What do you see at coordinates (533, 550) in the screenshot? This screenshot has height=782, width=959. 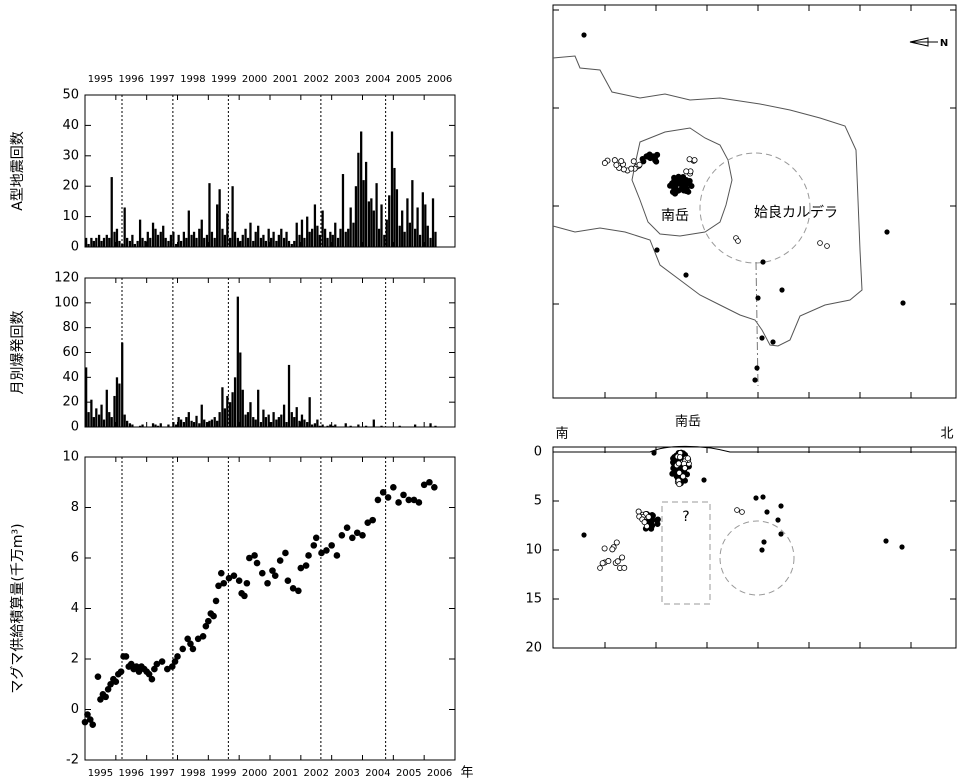 I see `y-tick-label: 10` at bounding box center [533, 550].